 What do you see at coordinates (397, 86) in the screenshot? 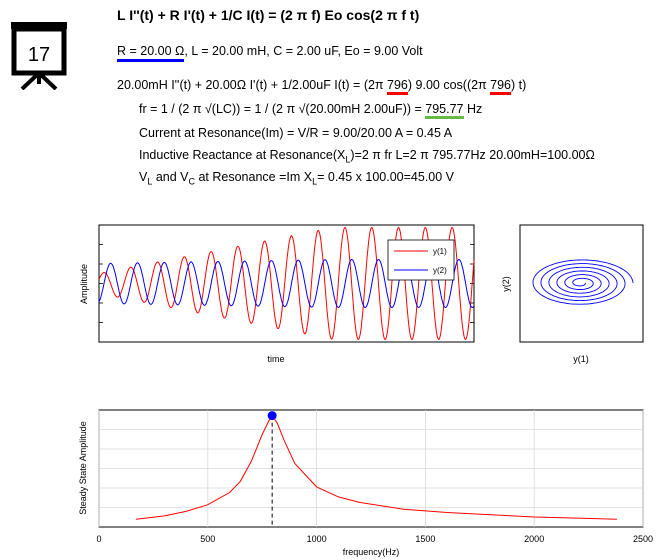
I see `frequency-highlight-1: 796` at bounding box center [397, 86].